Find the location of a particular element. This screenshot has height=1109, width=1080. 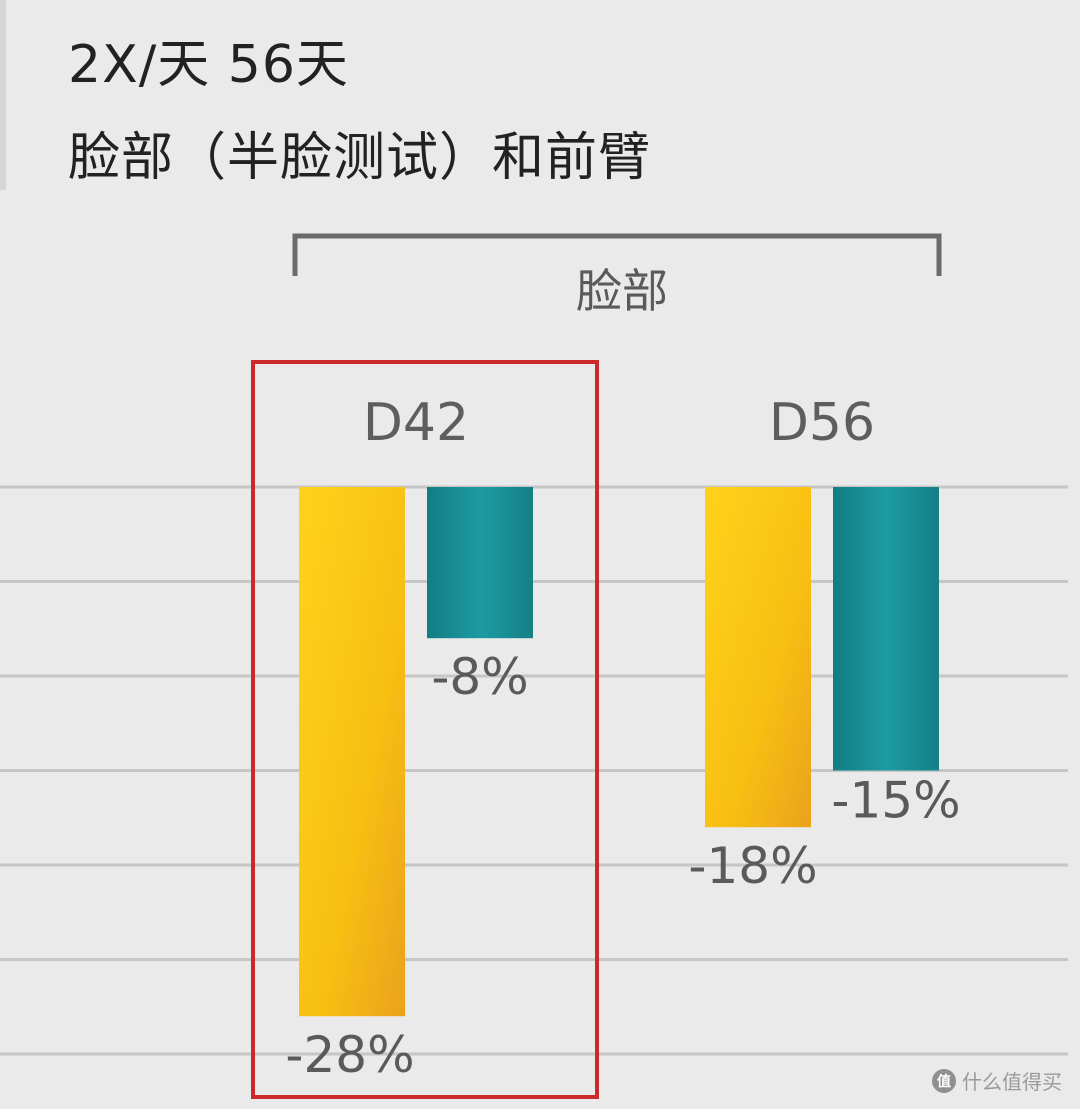

group-bracket: 脸部 is located at coordinates (617, 275).